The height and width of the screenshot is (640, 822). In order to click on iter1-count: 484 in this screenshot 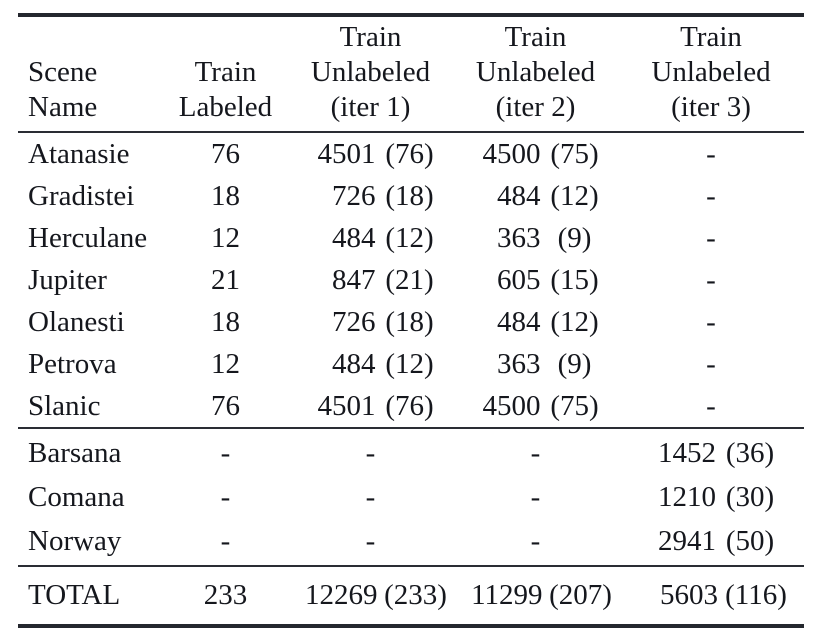, I will do `click(354, 237)`.